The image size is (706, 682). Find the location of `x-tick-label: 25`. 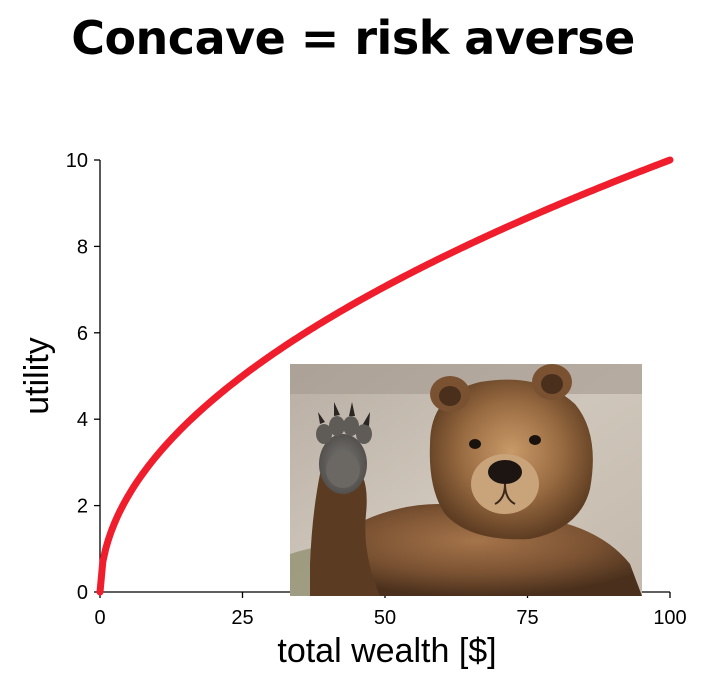

x-tick-label: 25 is located at coordinates (242, 618).